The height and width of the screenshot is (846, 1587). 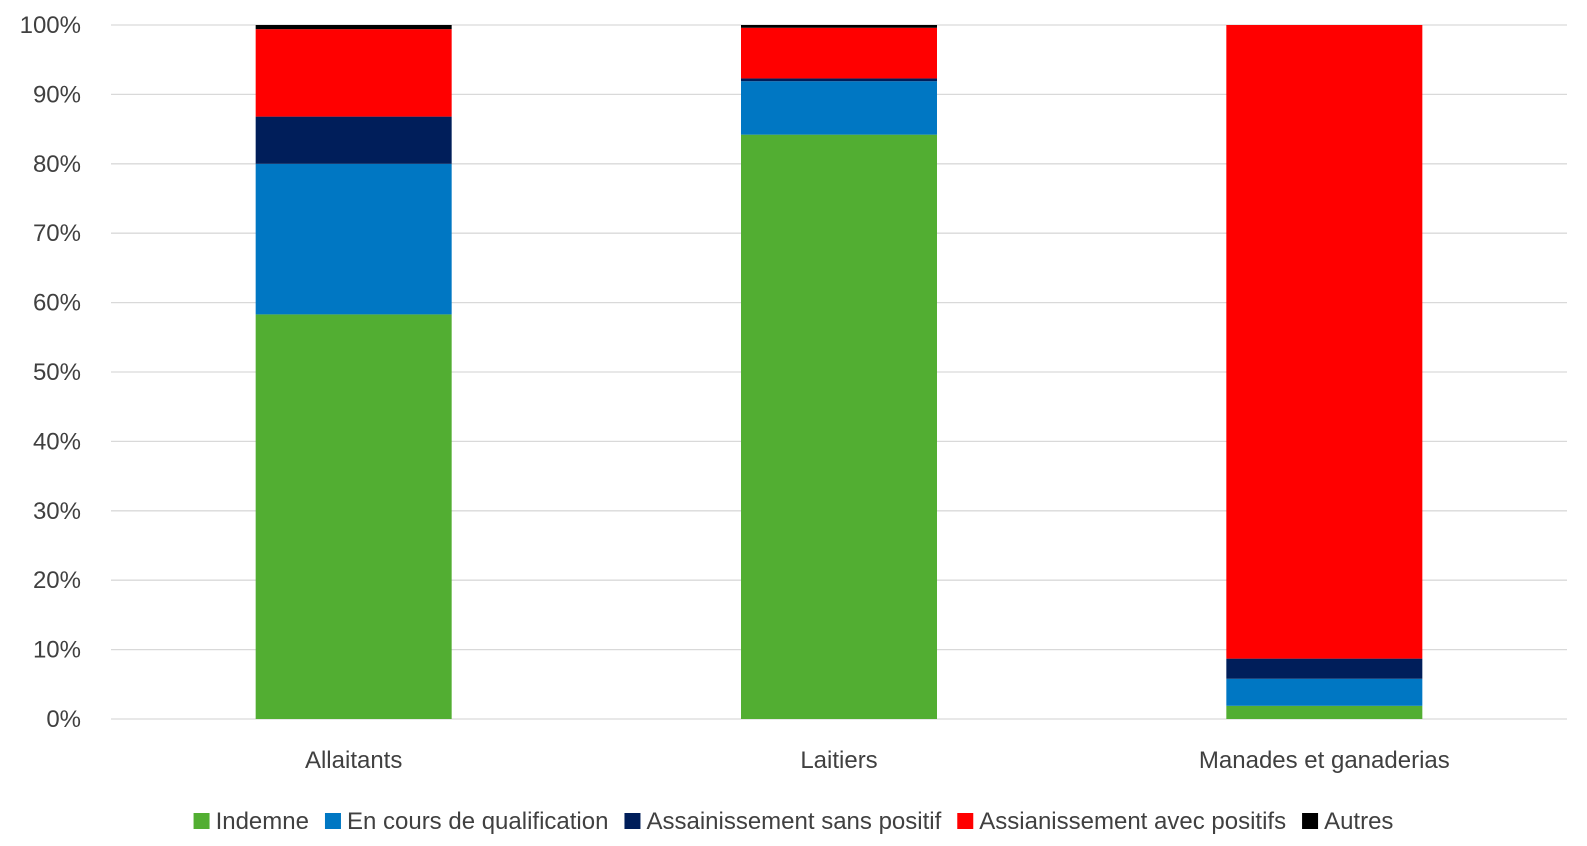 What do you see at coordinates (57, 164) in the screenshot?
I see `y-tick-label: 80%` at bounding box center [57, 164].